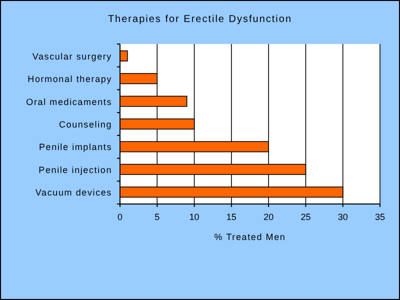 The height and width of the screenshot is (300, 400). Describe the element at coordinates (70, 79) in the screenshot. I see `y-tick-label: Hormonal therapy` at that location.